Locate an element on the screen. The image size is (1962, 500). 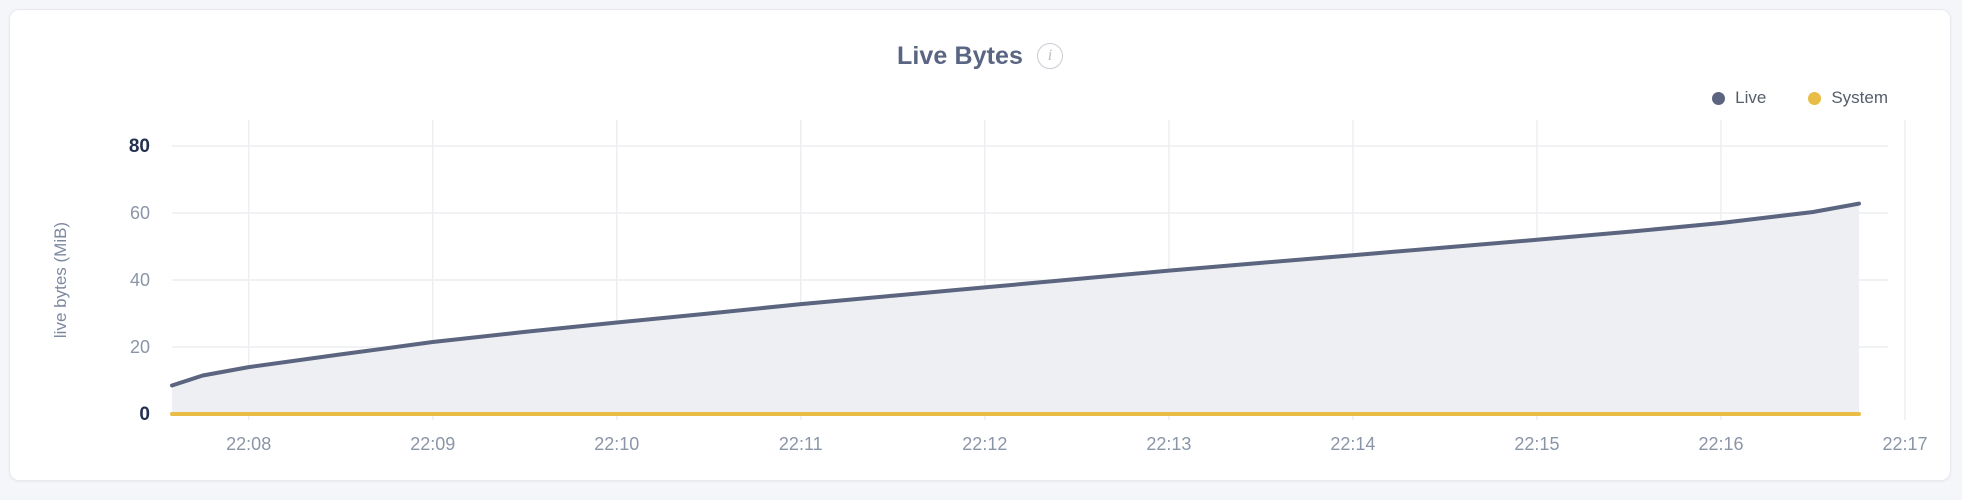
x-tick-22-13: 22:13 is located at coordinates (1168, 444).